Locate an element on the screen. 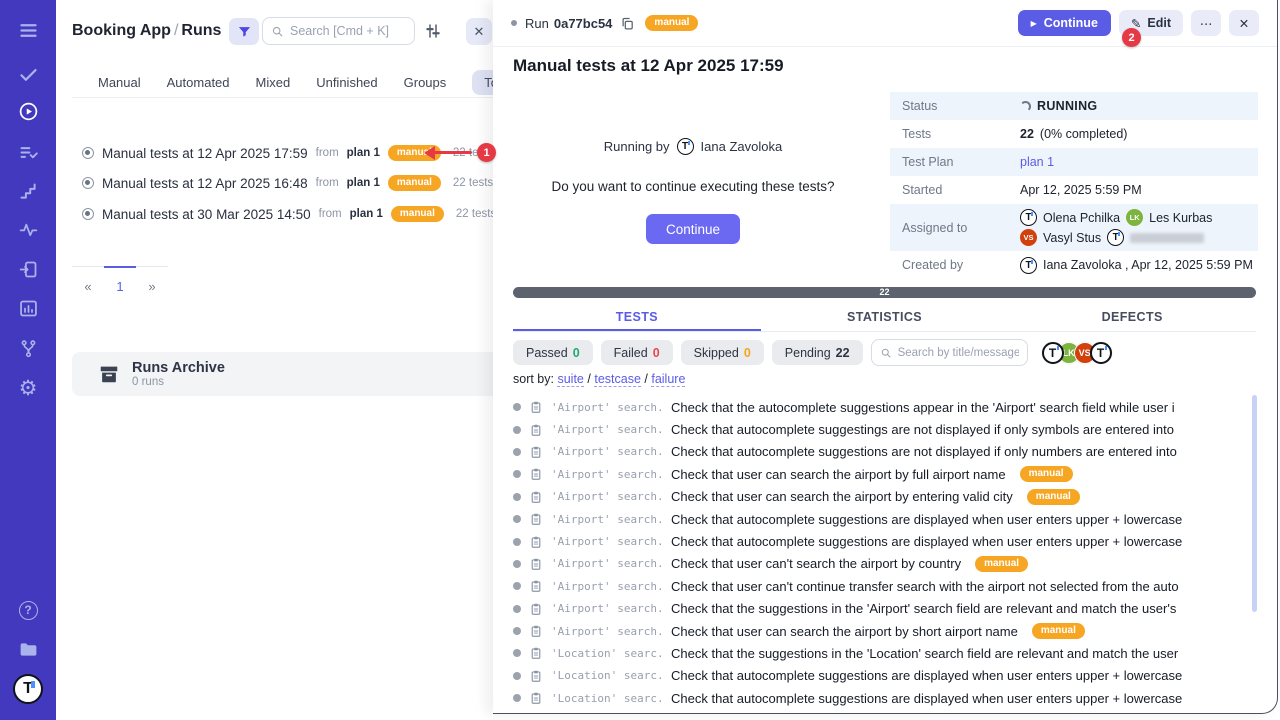  pagination-prev: « is located at coordinates (88, 286).